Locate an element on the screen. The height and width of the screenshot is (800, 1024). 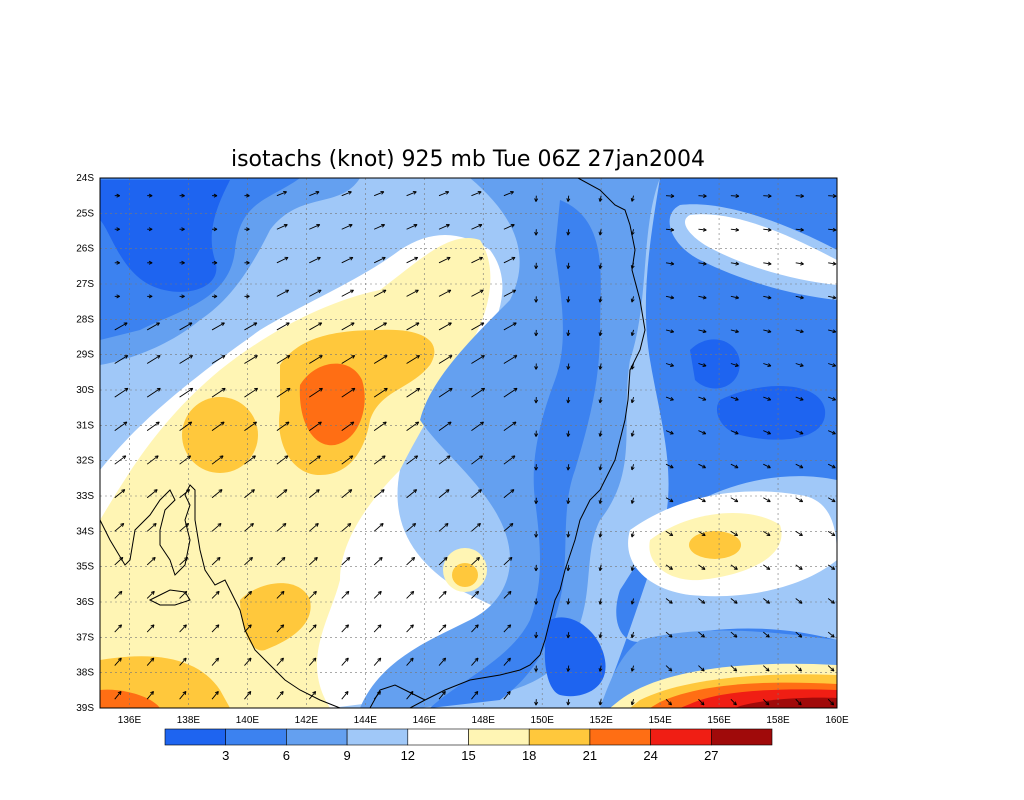
y-tick-label: 34S is located at coordinates (85, 531).